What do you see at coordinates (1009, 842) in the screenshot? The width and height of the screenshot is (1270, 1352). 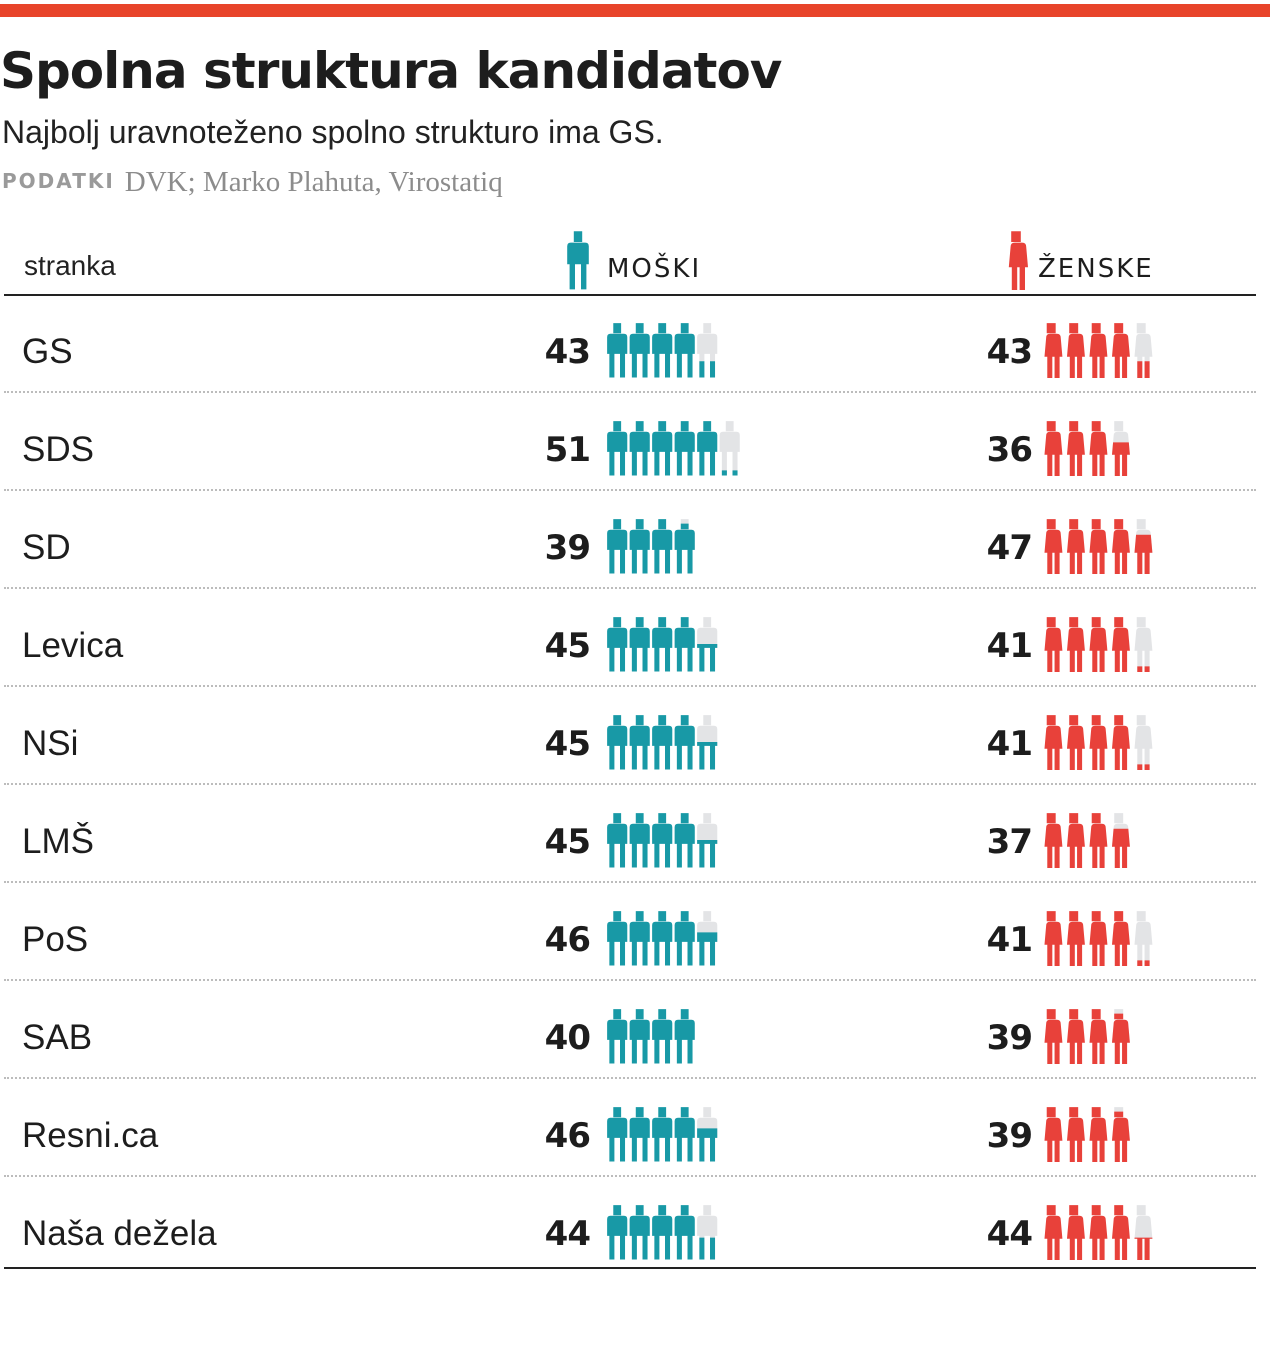 I see `women-count: 37` at bounding box center [1009, 842].